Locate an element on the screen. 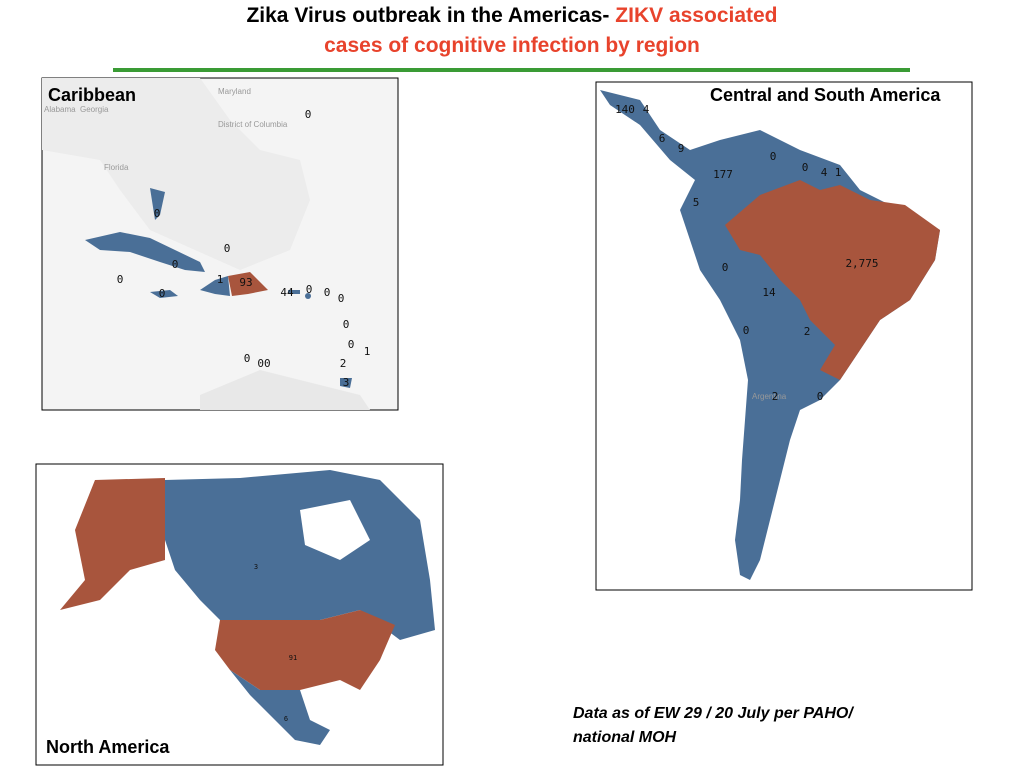 The image size is (1024, 768). footnote-line: national MOH is located at coordinates (625, 737).